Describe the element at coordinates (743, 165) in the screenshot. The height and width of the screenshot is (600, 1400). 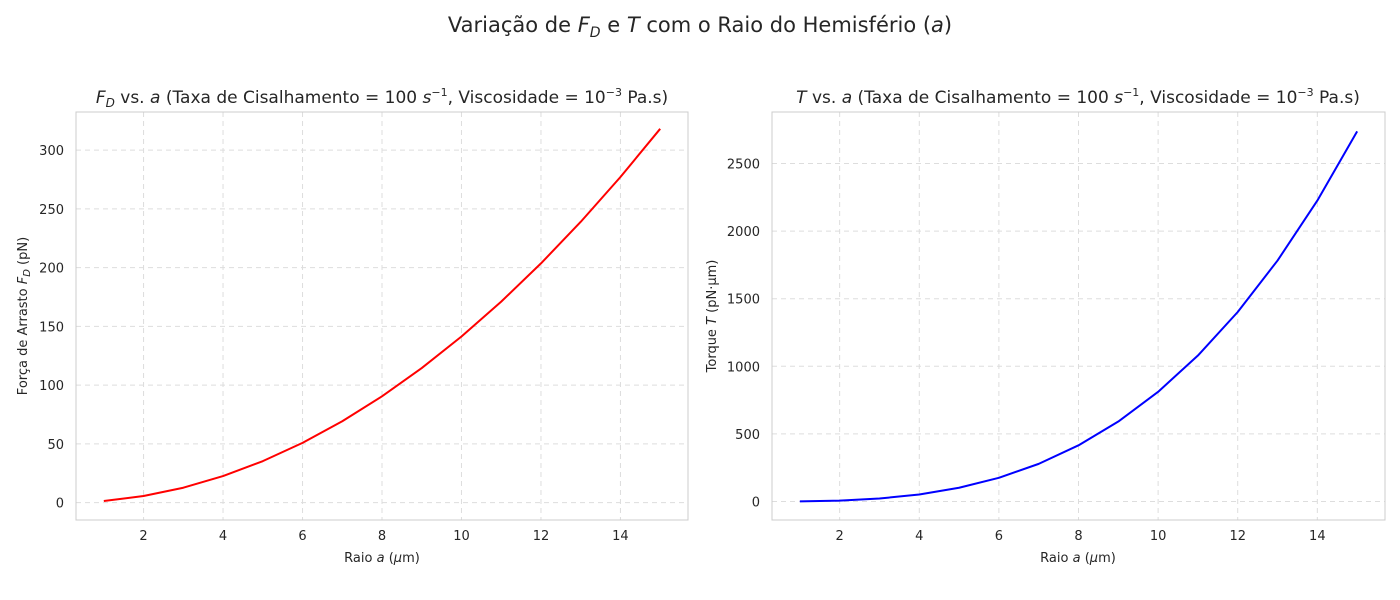
I see `torque-y-tick-label: 2500` at that location.